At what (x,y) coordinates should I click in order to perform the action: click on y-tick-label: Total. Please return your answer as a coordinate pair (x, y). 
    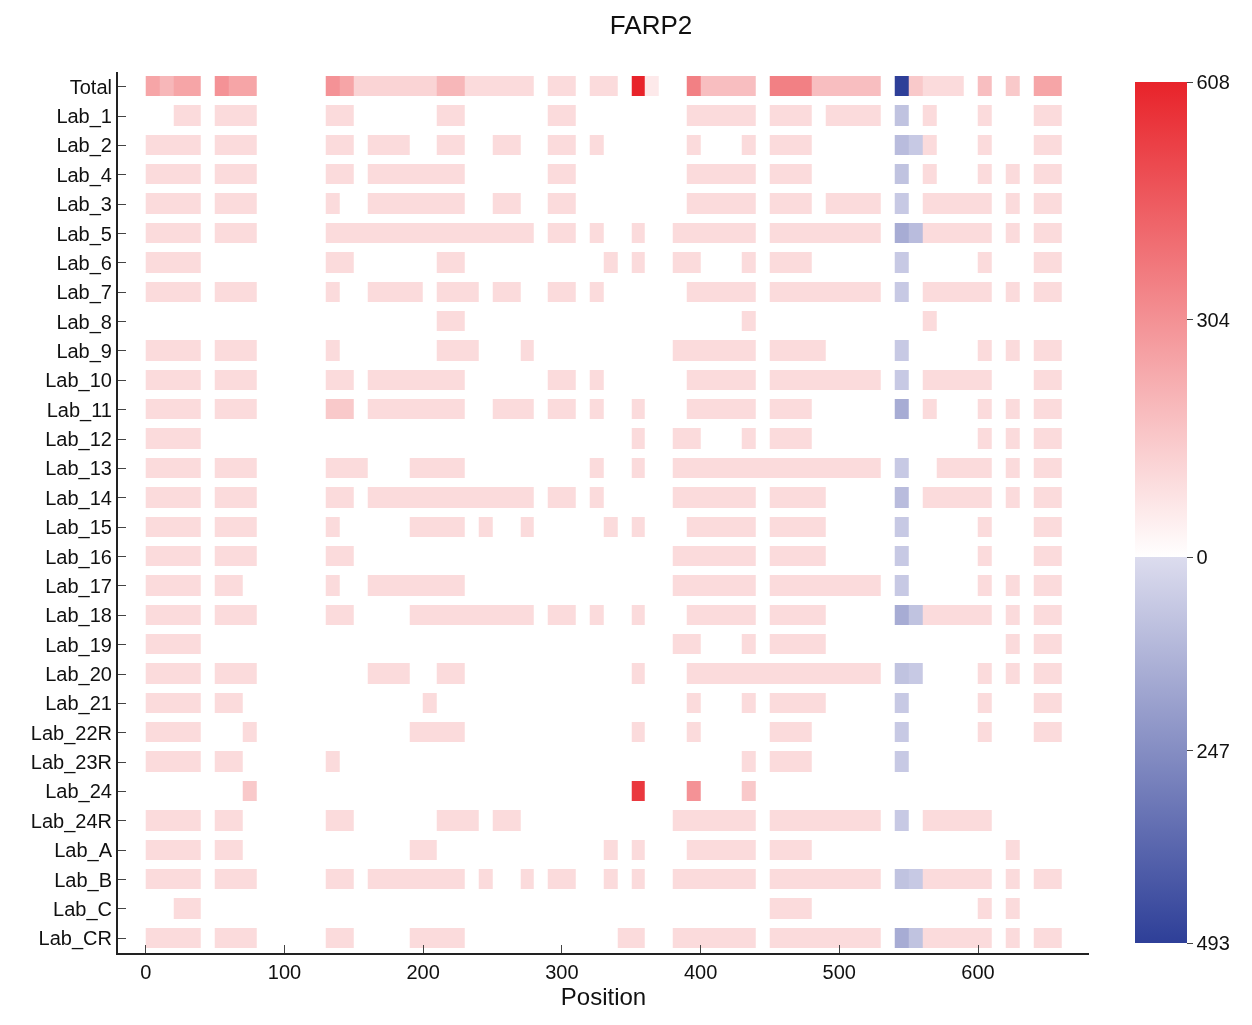
    Looking at the image, I should click on (90, 86).